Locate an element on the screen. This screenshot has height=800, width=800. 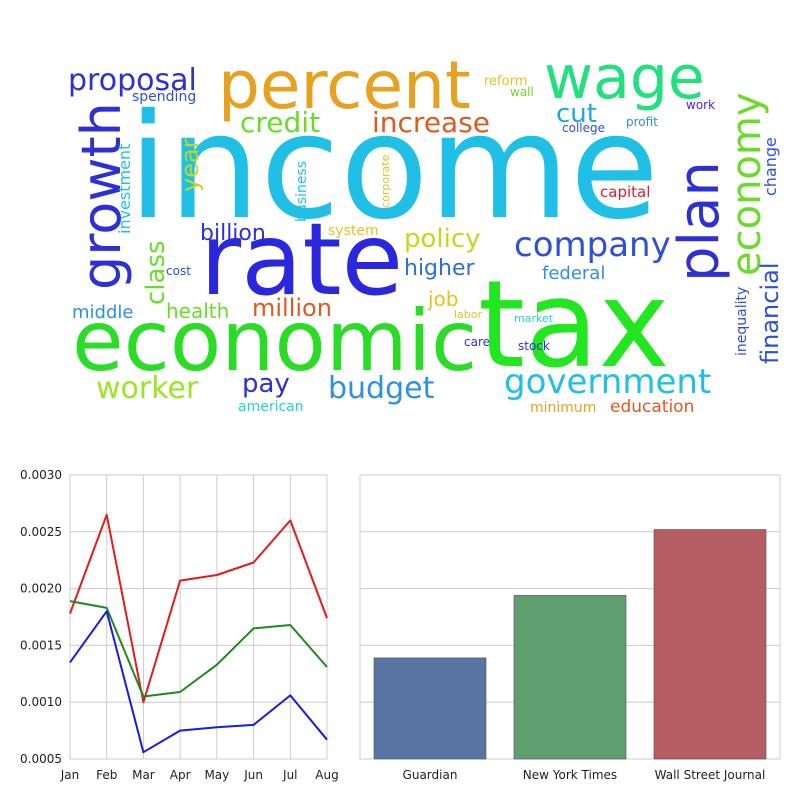
word-reform: reform is located at coordinates (505, 81).